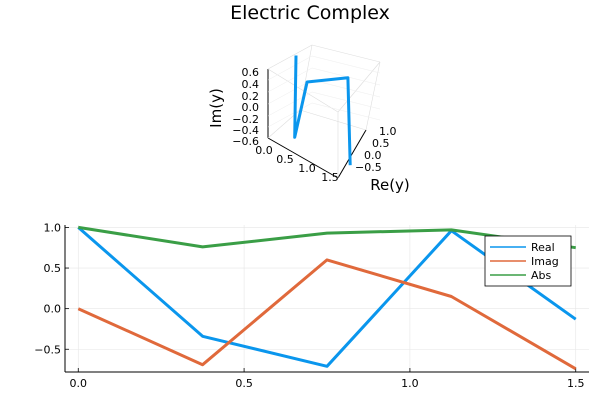 This screenshot has height=400, width=600. I want to click on chart-title: Electric Complex, so click(310, 13).